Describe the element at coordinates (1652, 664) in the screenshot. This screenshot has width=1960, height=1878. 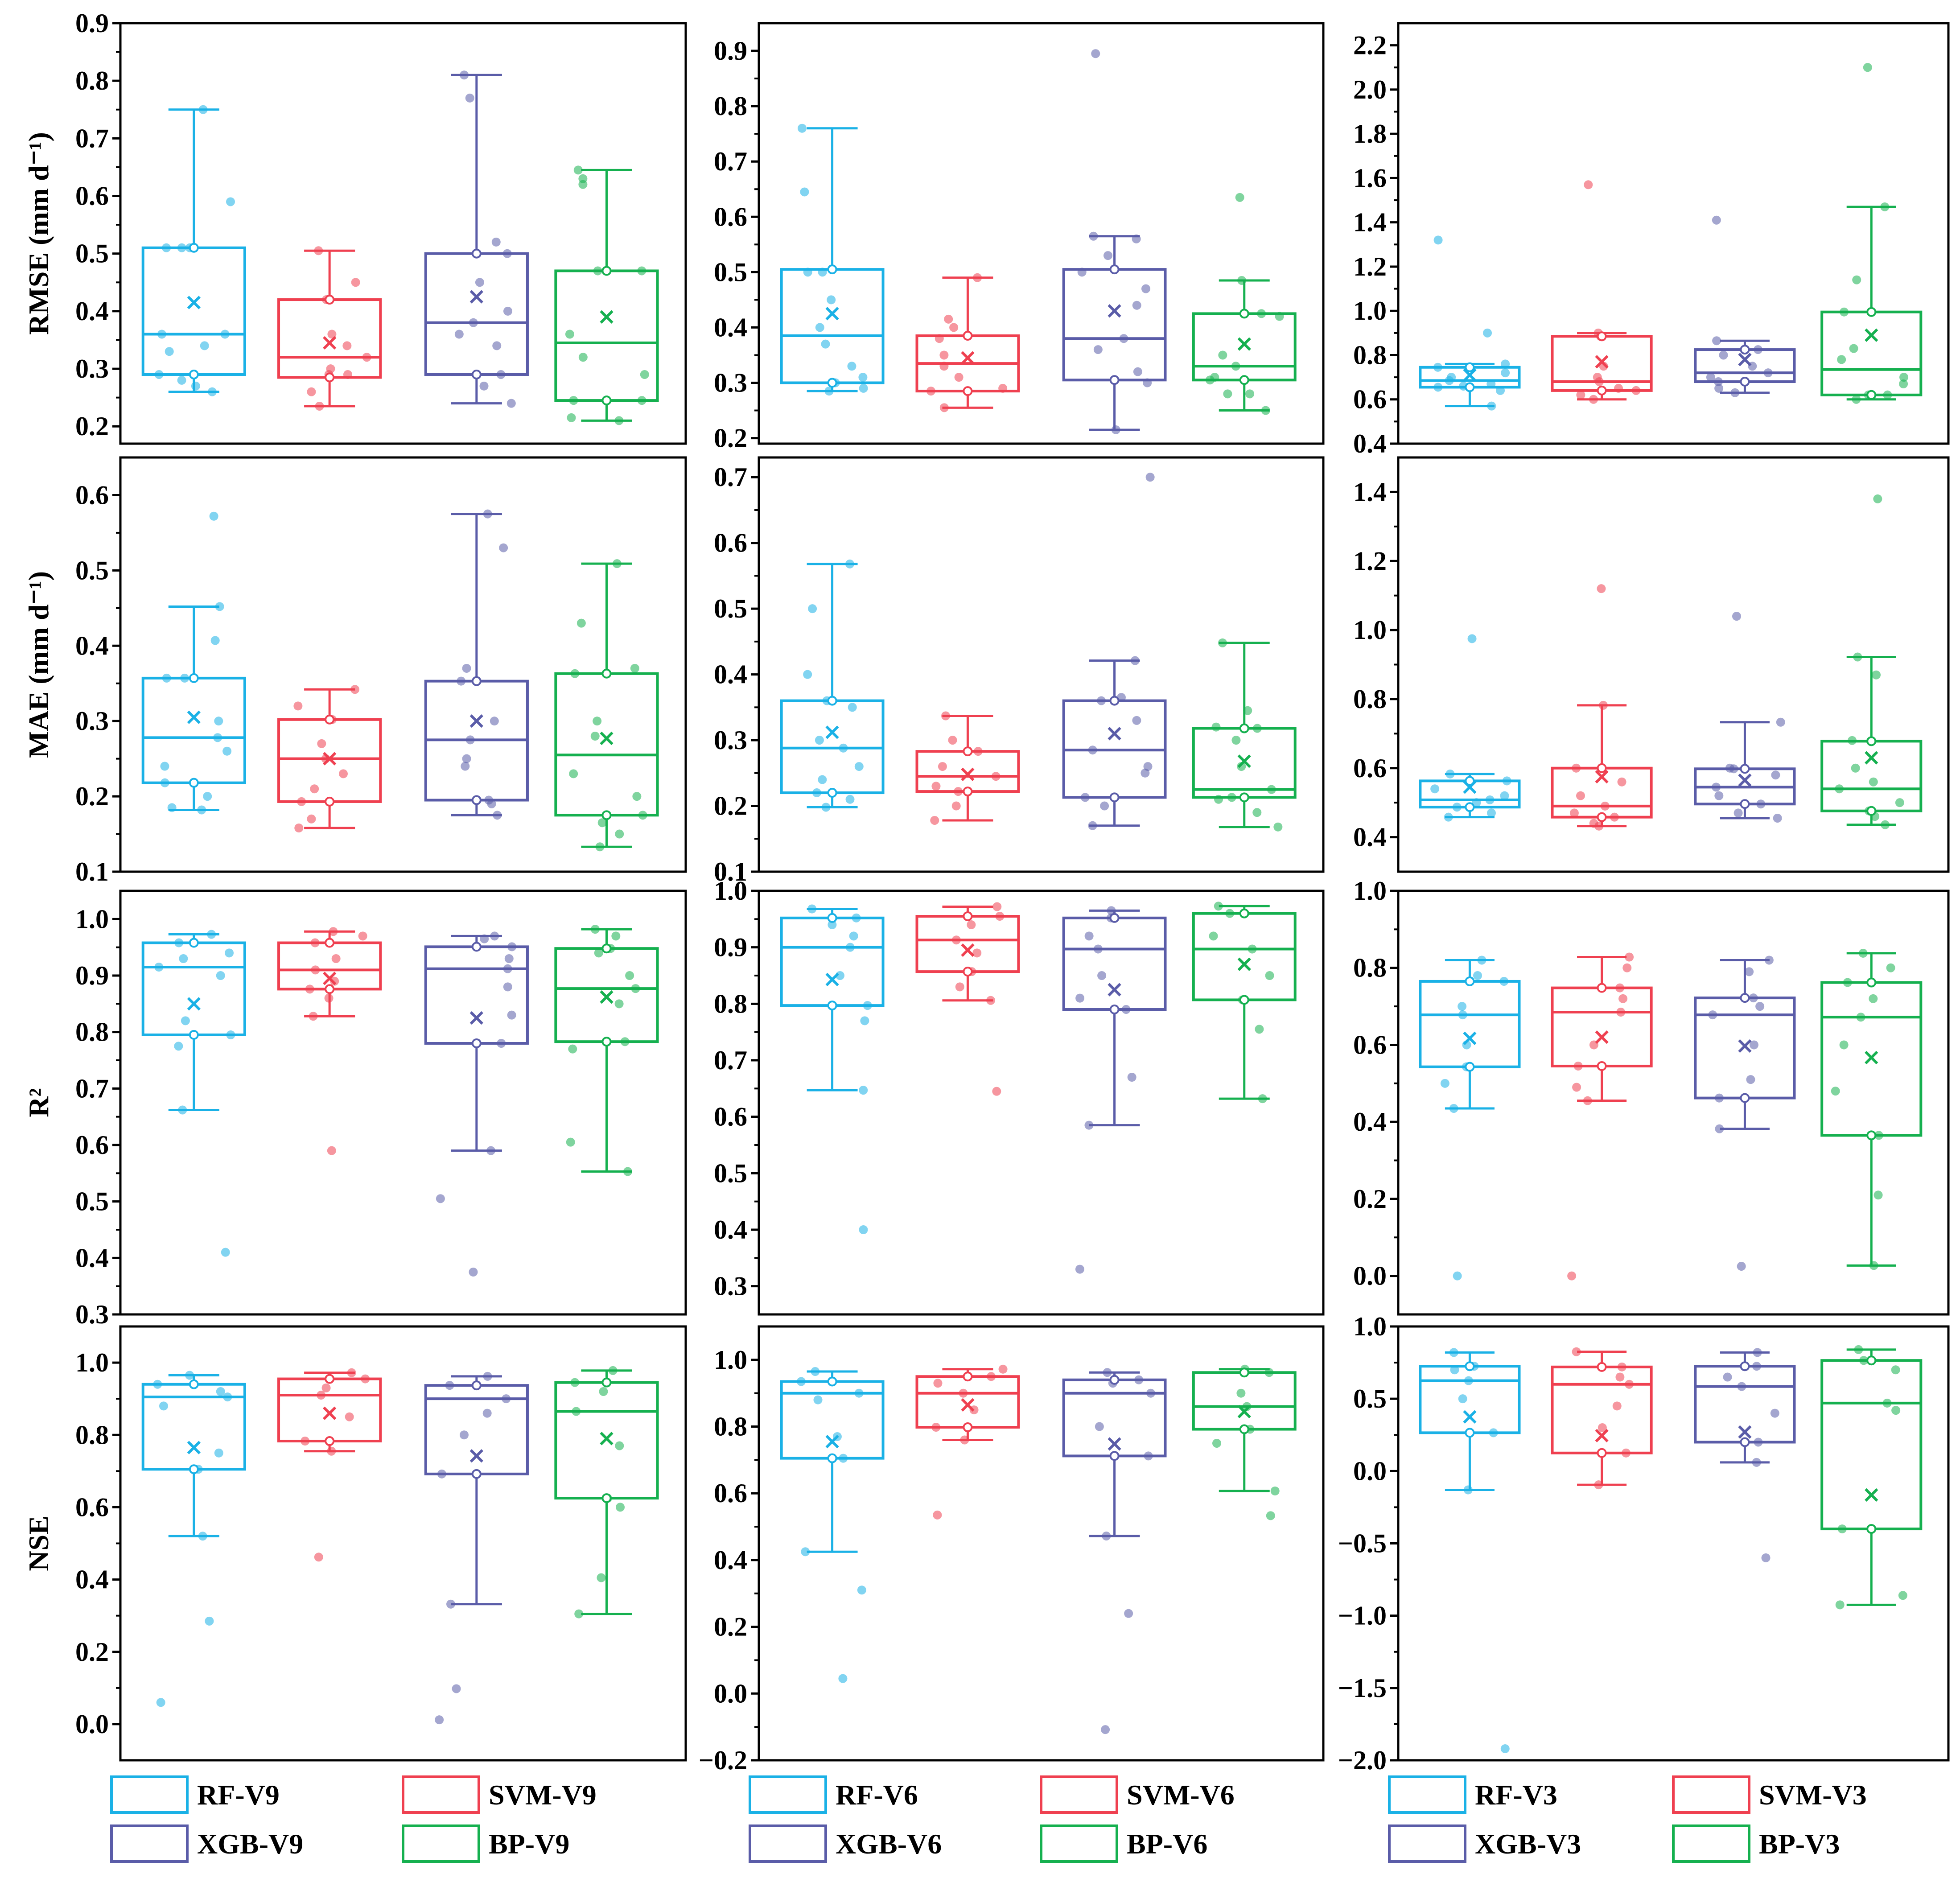
I see `panel-mae-v3: 0.4 0.6 0.8 1.0 1.2 1.4` at that location.